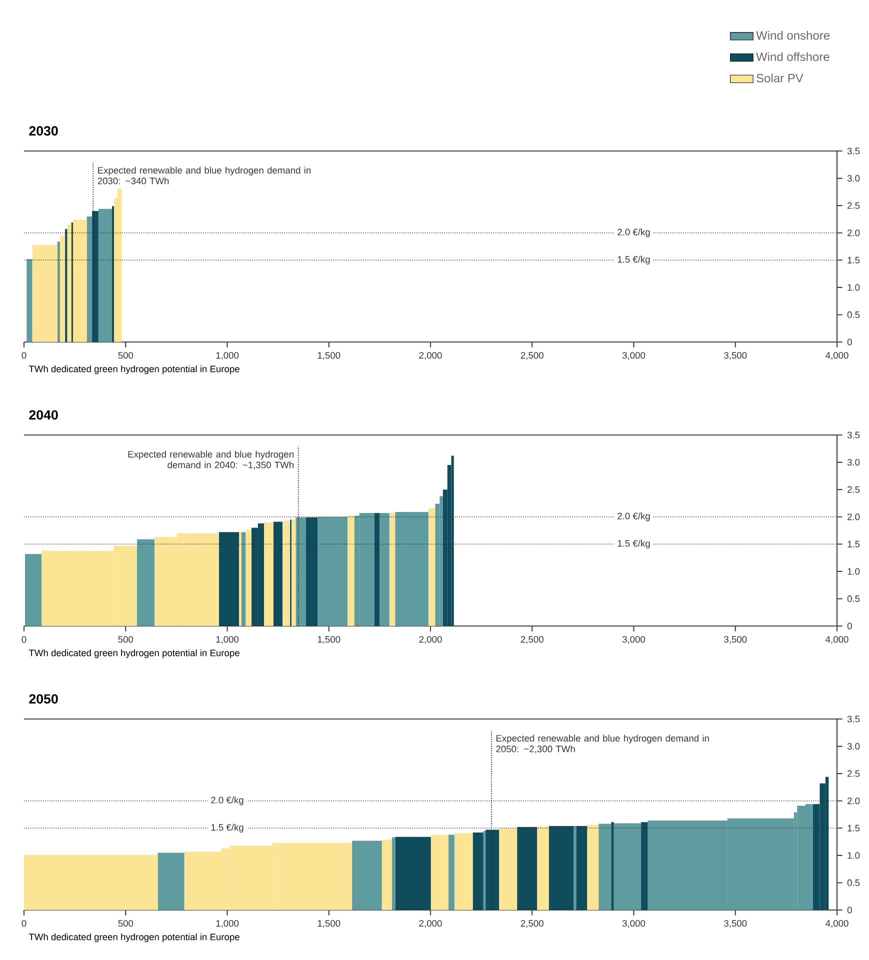 This screenshot has height=960, width=869. I want to click on legend-label: Wind onshore, so click(793, 35).